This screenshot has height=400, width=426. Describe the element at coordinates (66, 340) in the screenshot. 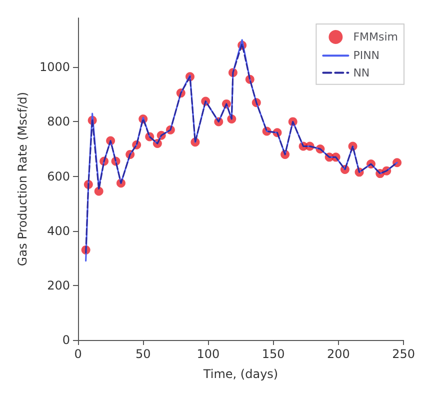

I see `y-tick-label: 0` at that location.